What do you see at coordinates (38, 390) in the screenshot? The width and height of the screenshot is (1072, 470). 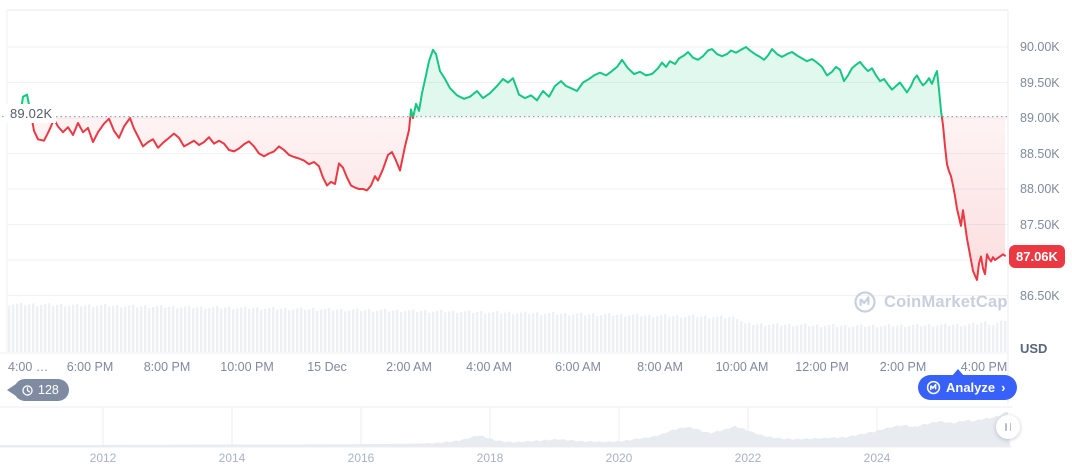 I see `candle-count-badge: 128` at bounding box center [38, 390].